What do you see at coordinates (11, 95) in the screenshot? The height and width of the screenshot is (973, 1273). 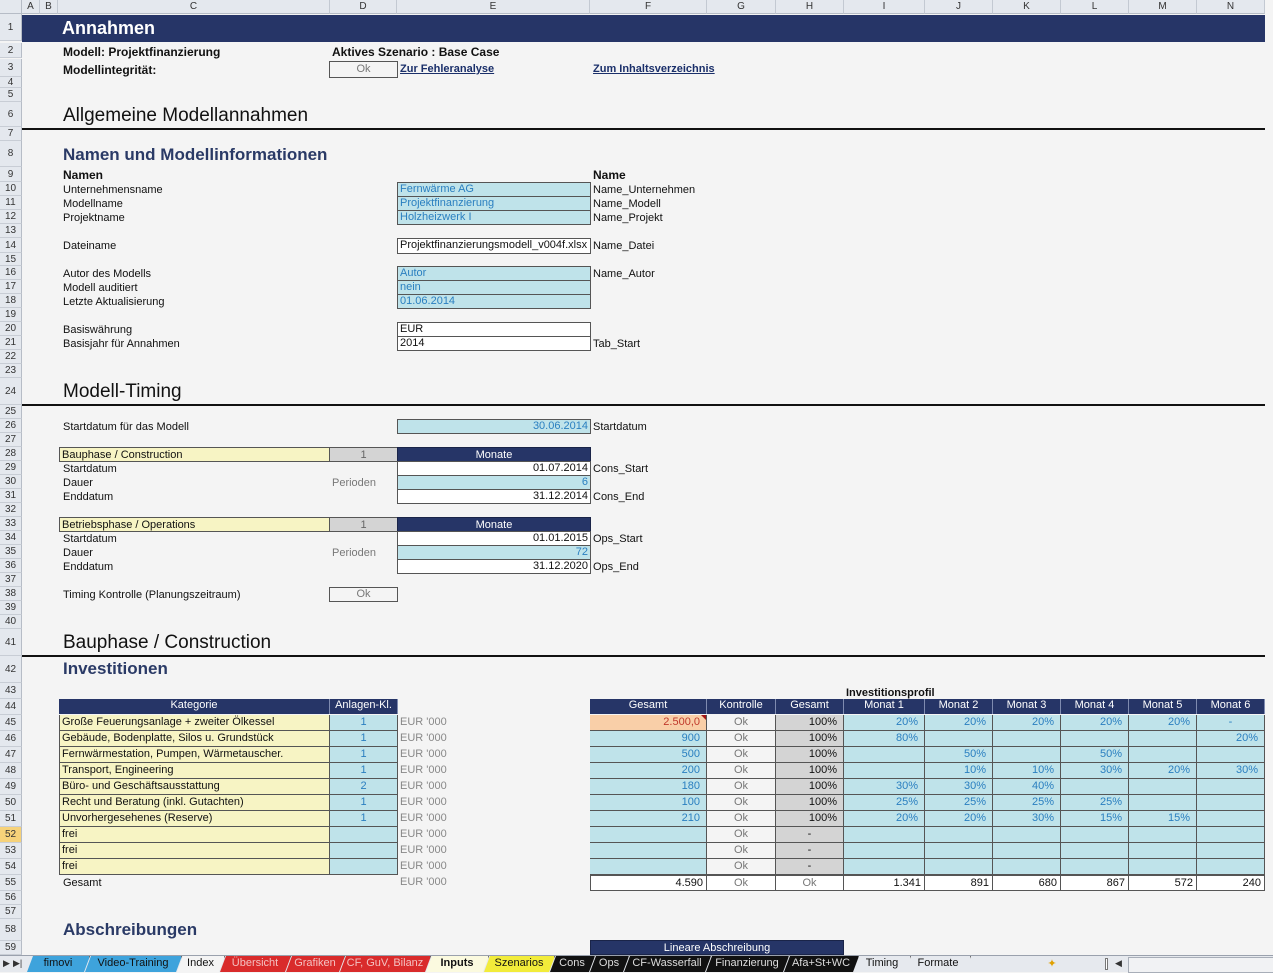 I see `row-header-5: 5` at bounding box center [11, 95].